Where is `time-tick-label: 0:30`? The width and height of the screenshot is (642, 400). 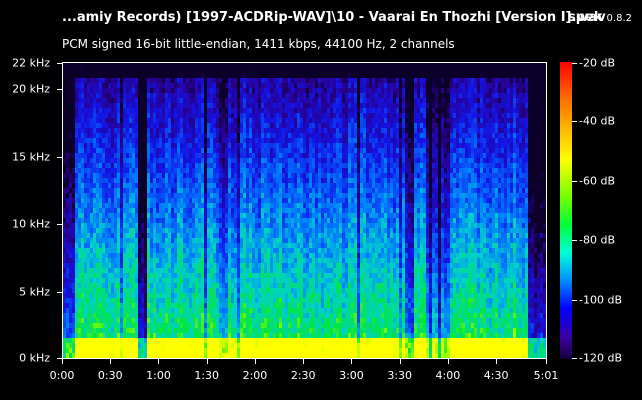 time-tick-label: 0:30 is located at coordinates (110, 375).